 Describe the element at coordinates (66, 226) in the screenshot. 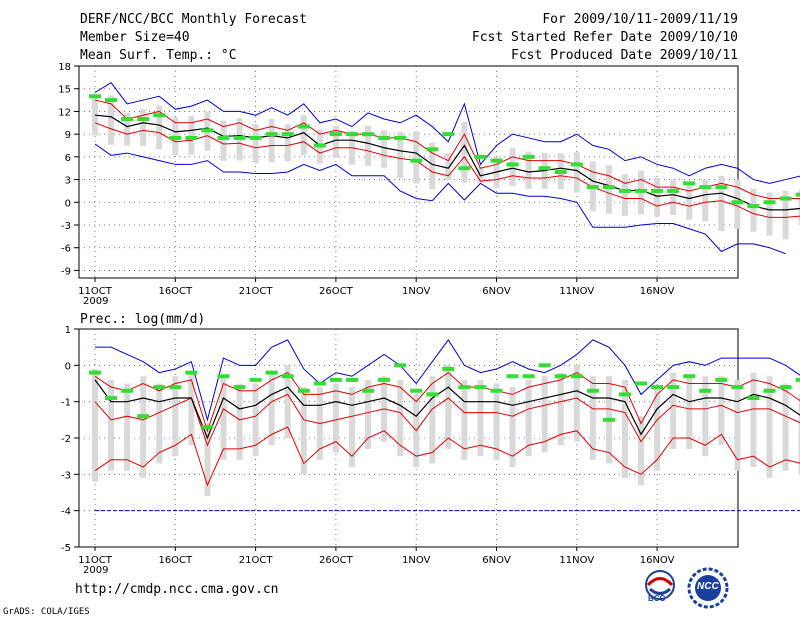

I see `y-tick-label: -3` at that location.